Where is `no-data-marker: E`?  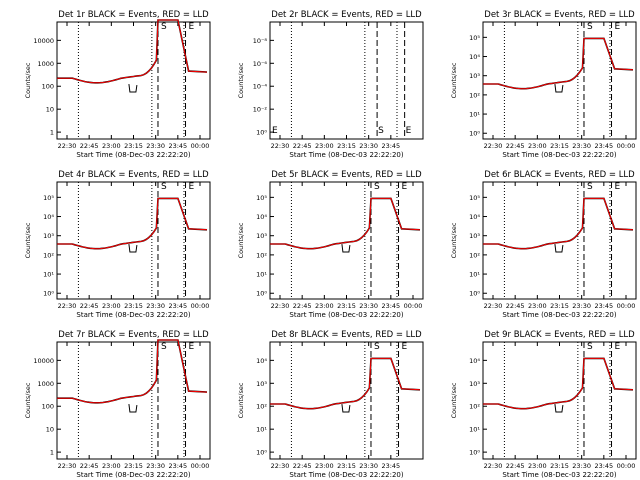 no-data-marker: E is located at coordinates (275, 131).